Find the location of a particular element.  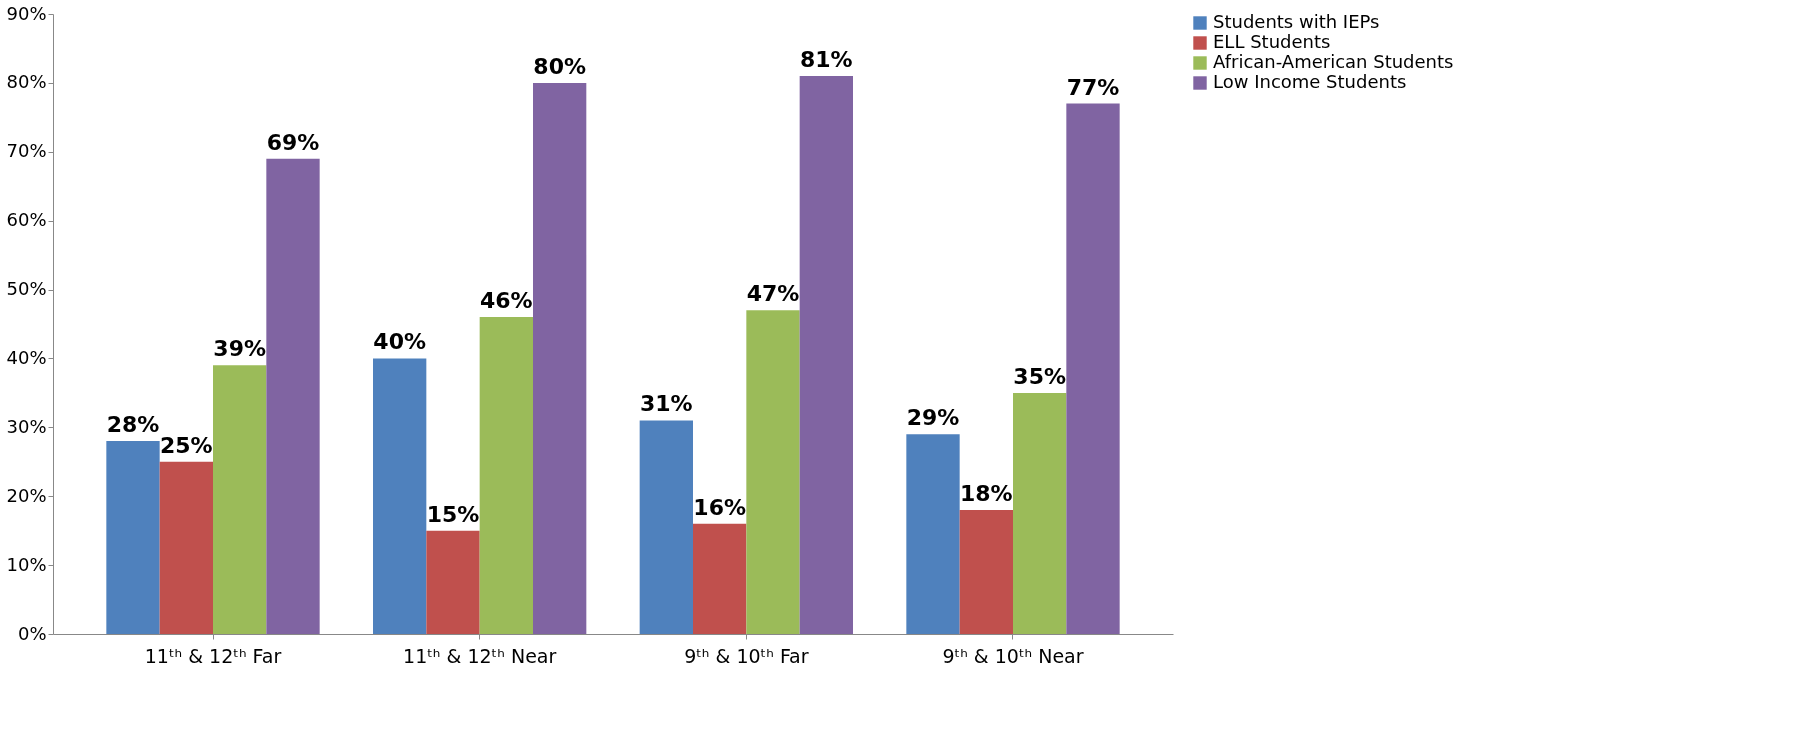

x-tick-label: 11ᵗʰ & 12ᵗʰ Near is located at coordinates (480, 655).